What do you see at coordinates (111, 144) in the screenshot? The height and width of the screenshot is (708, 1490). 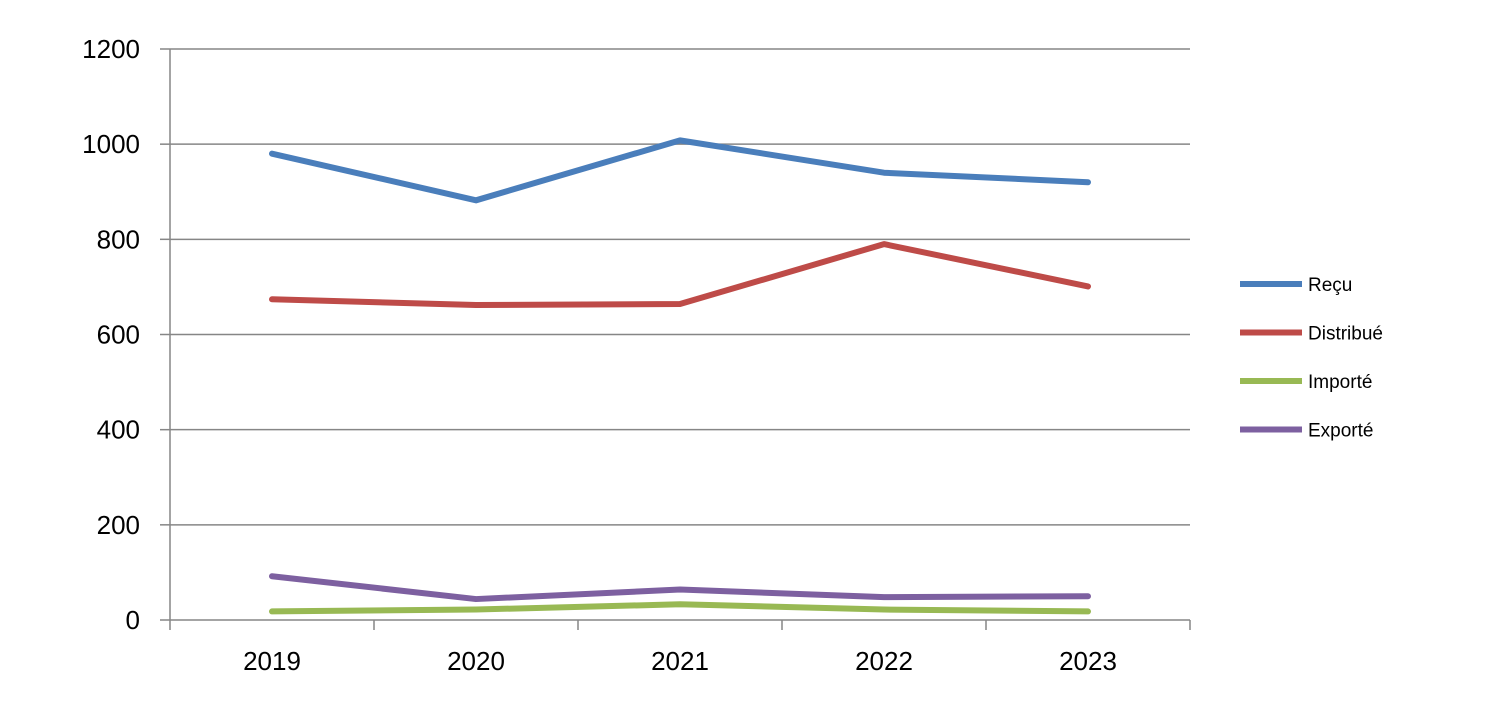 I see `y-tick-label: 1000` at bounding box center [111, 144].